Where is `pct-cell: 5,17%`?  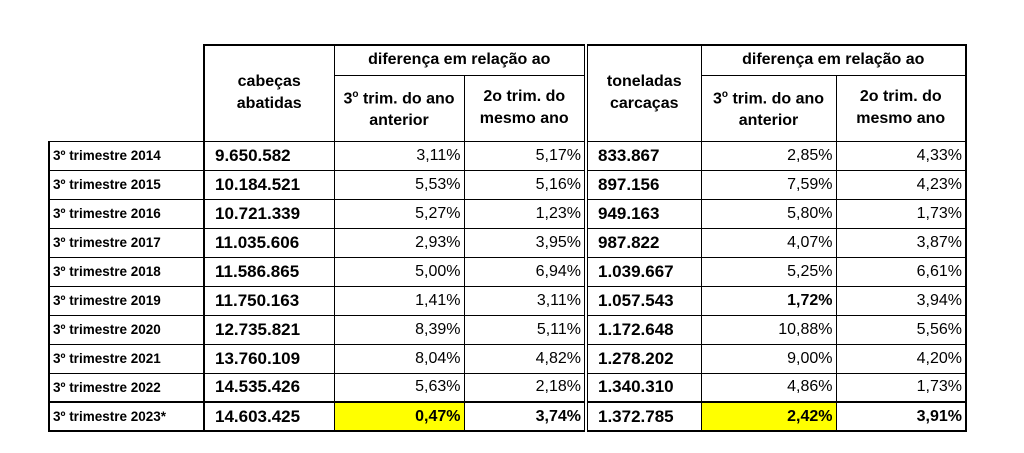
pct-cell: 5,17% is located at coordinates (525, 155).